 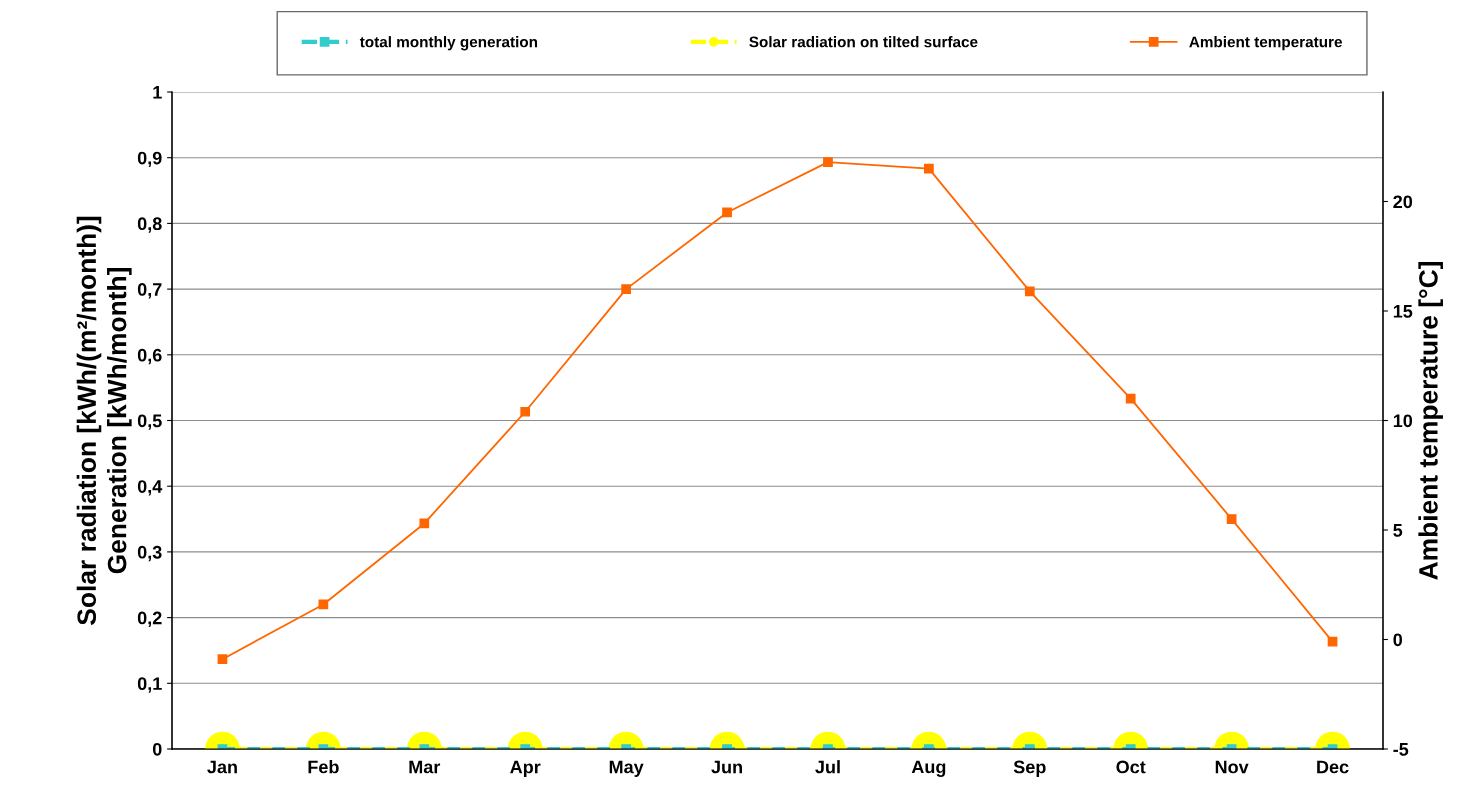 I want to click on x-tick-label: Sep, so click(x=1029, y=768).